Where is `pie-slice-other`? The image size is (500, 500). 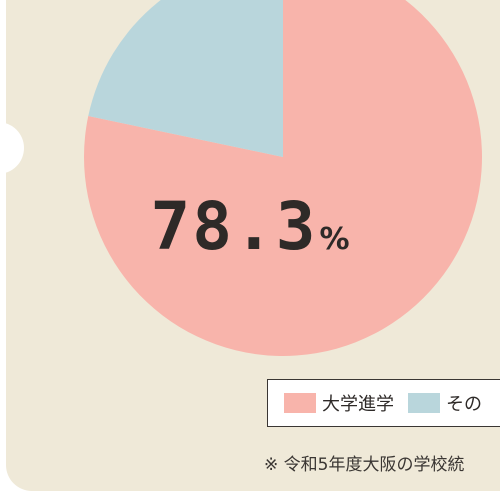
pie-slice-other is located at coordinates (185, 78).